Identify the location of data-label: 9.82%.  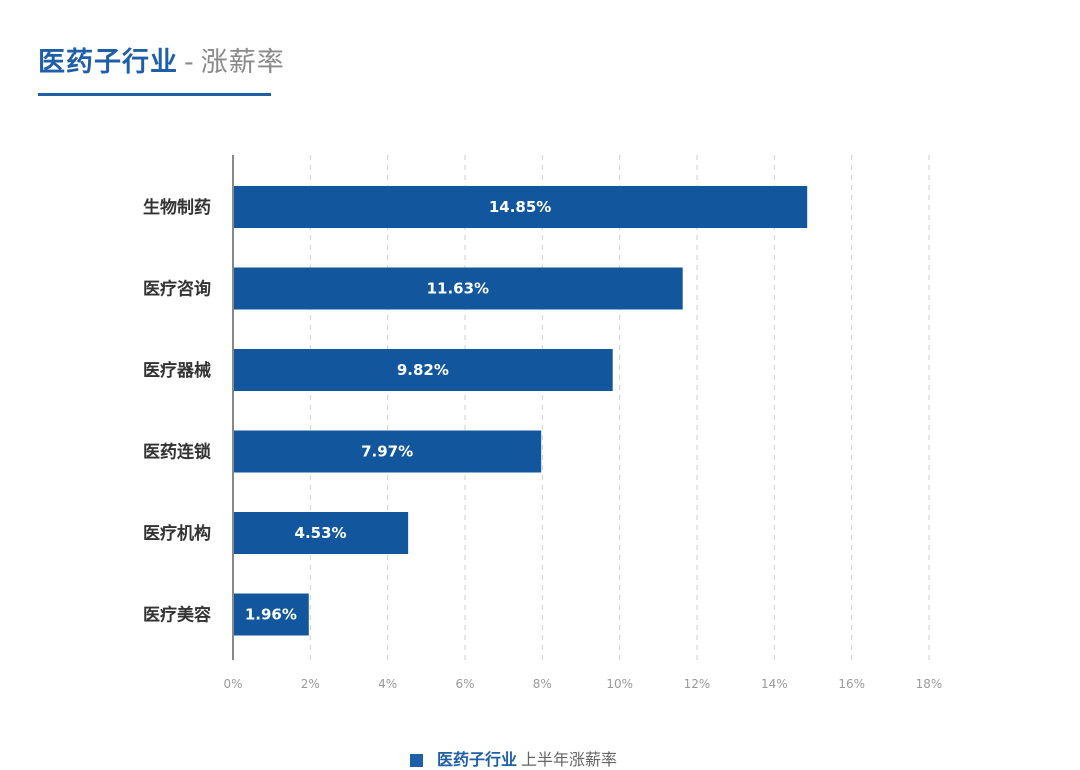
(423, 370).